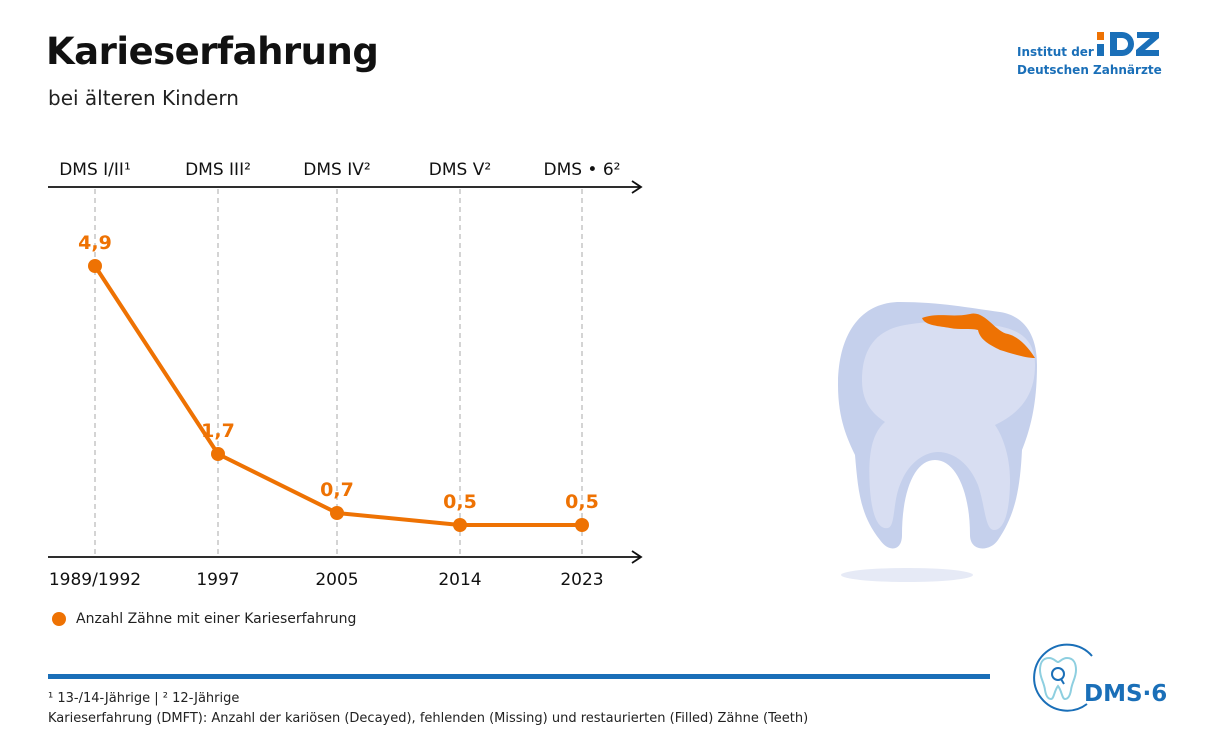 The width and height of the screenshot is (1208, 754). What do you see at coordinates (95, 243) in the screenshot?
I see `data-label: 4,9` at bounding box center [95, 243].